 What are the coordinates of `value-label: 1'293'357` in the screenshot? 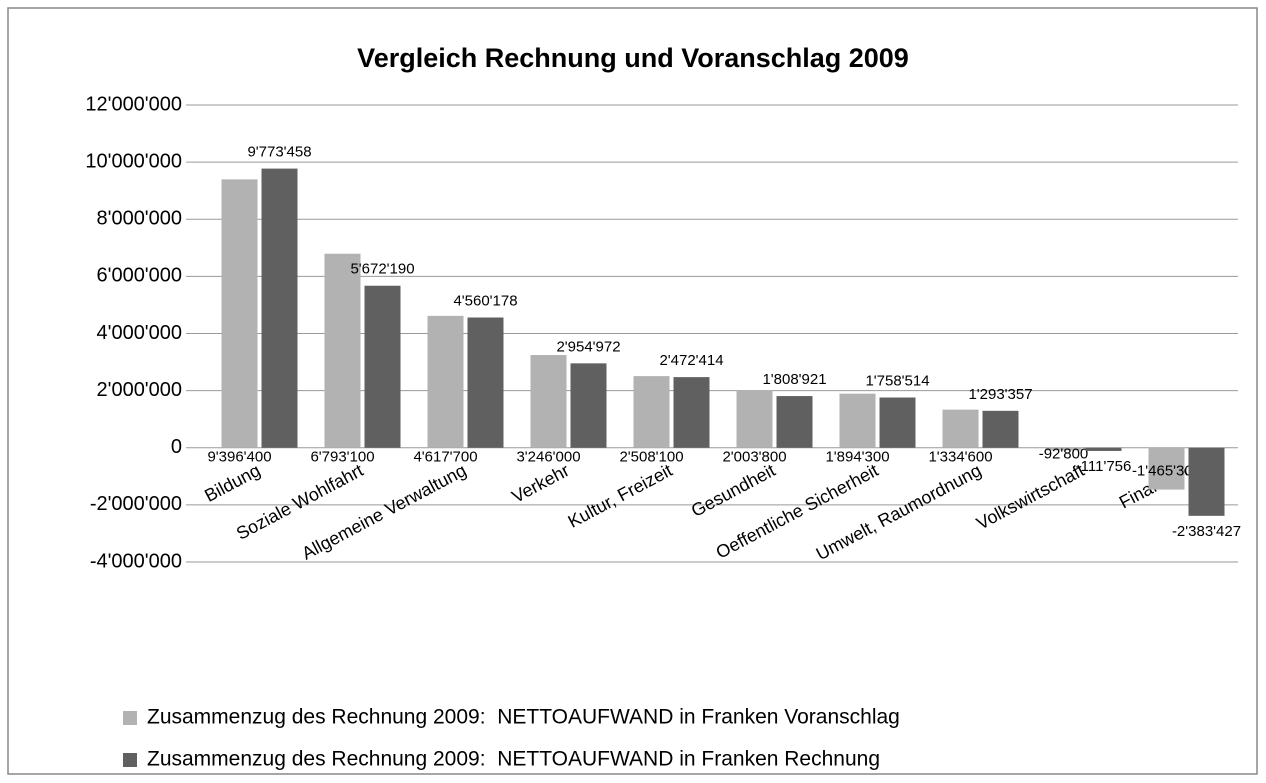 It's located at (1000, 394).